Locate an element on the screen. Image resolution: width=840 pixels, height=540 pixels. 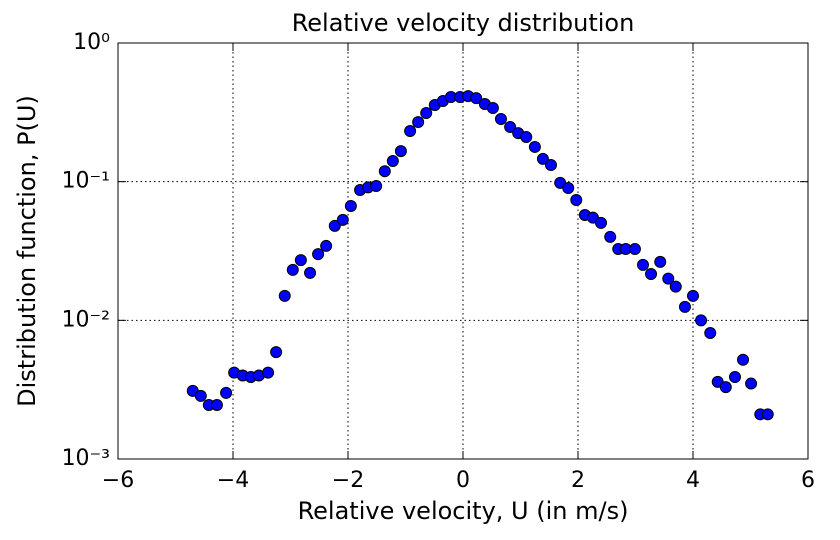
x-axis-label: Relative velocity, U (in m/s) is located at coordinates (463, 511).